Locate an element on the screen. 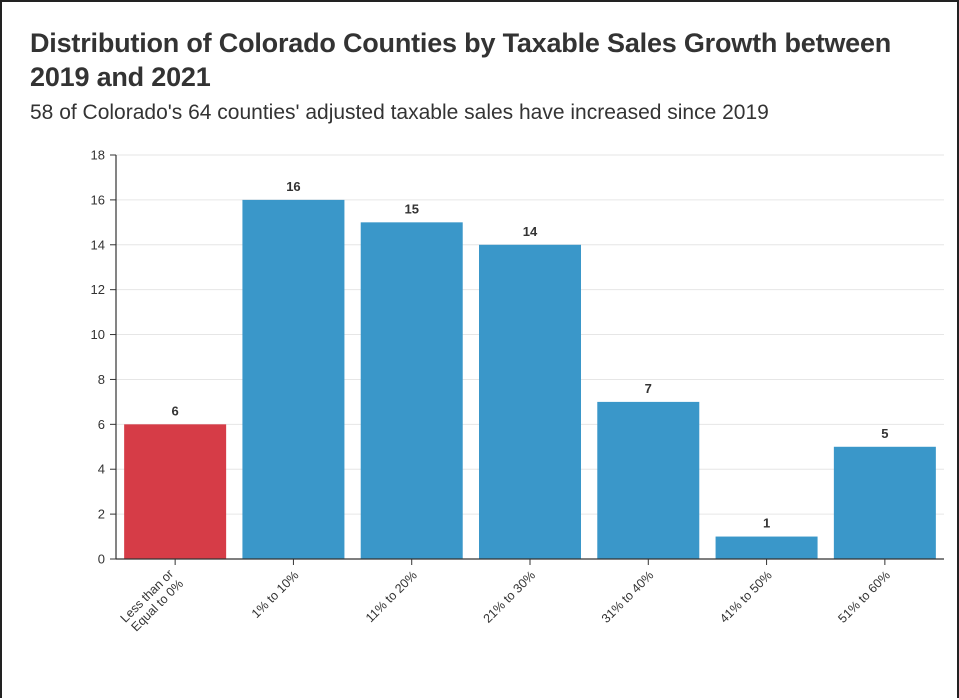 This screenshot has width=959, height=700. category-label: 41% to 50% is located at coordinates (746, 597).